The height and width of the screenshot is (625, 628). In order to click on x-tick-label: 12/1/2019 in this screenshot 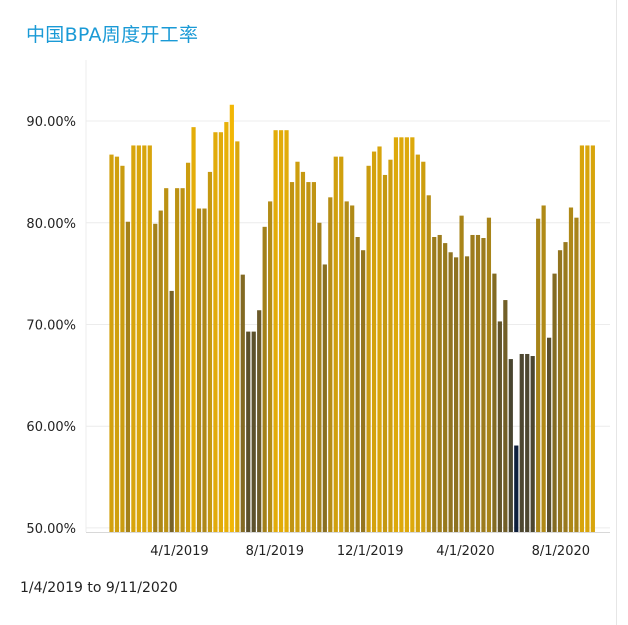, I will do `click(370, 551)`.